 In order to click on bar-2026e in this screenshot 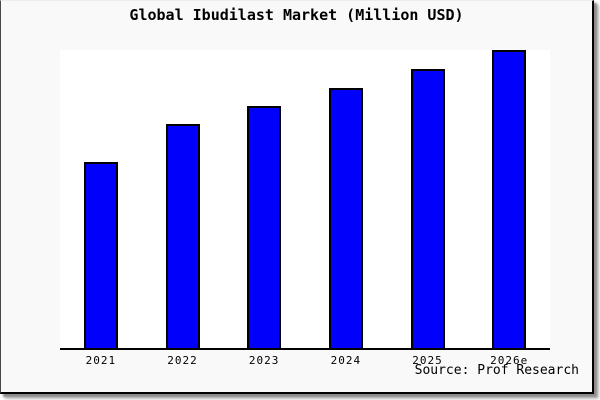, I will do `click(509, 199)`.